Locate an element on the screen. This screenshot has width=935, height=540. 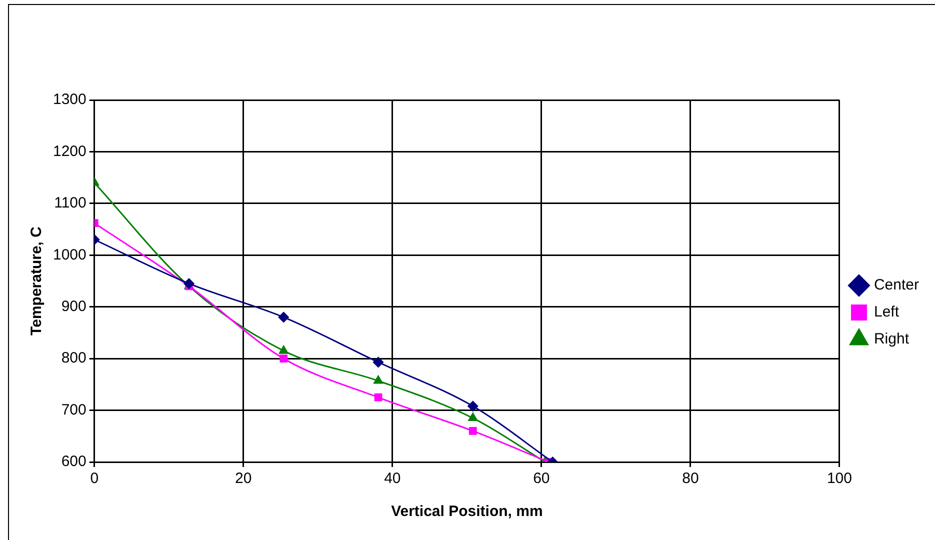
y-axis-title: Temperature, C is located at coordinates (37, 281).